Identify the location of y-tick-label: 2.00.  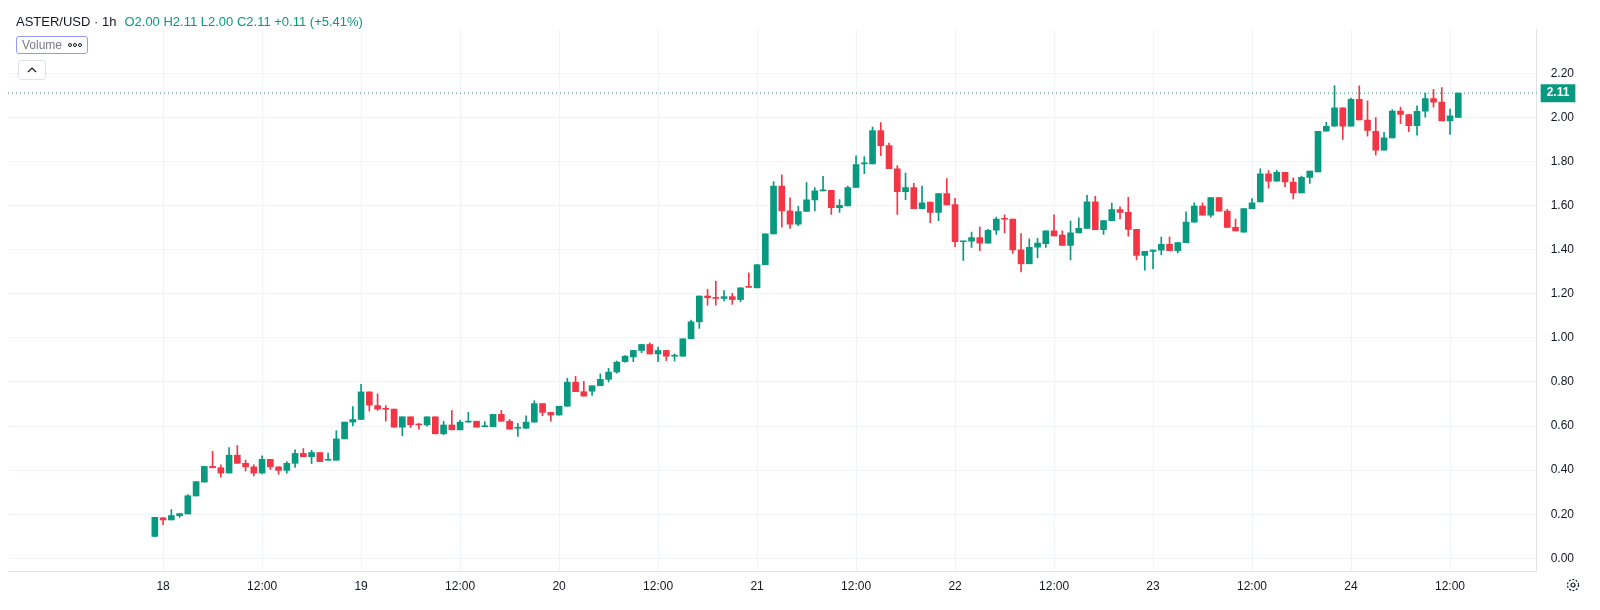
(1562, 116).